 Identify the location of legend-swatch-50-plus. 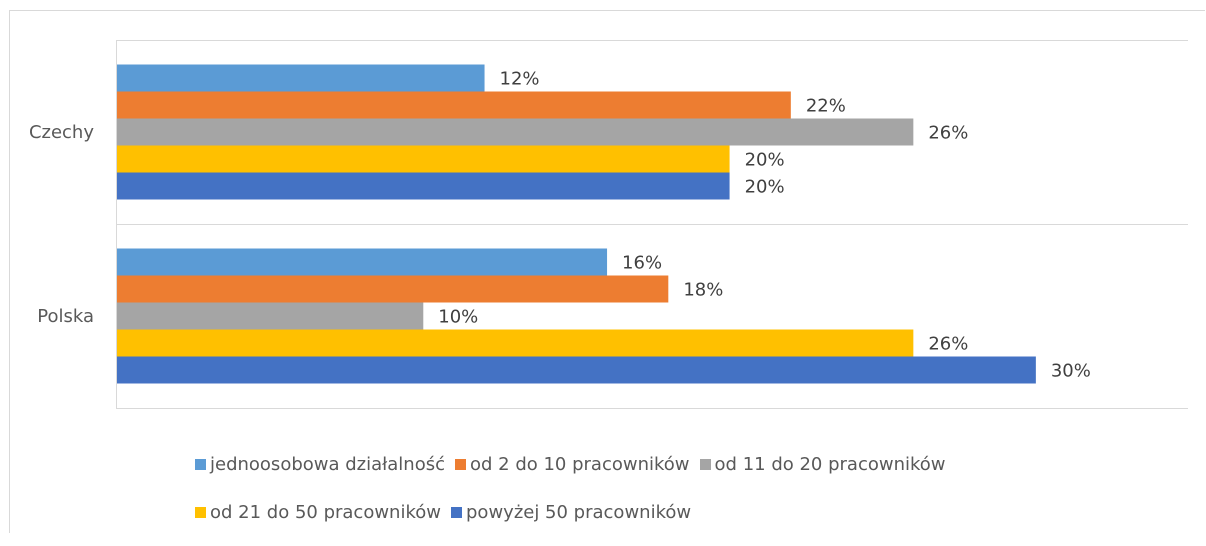
(456, 512).